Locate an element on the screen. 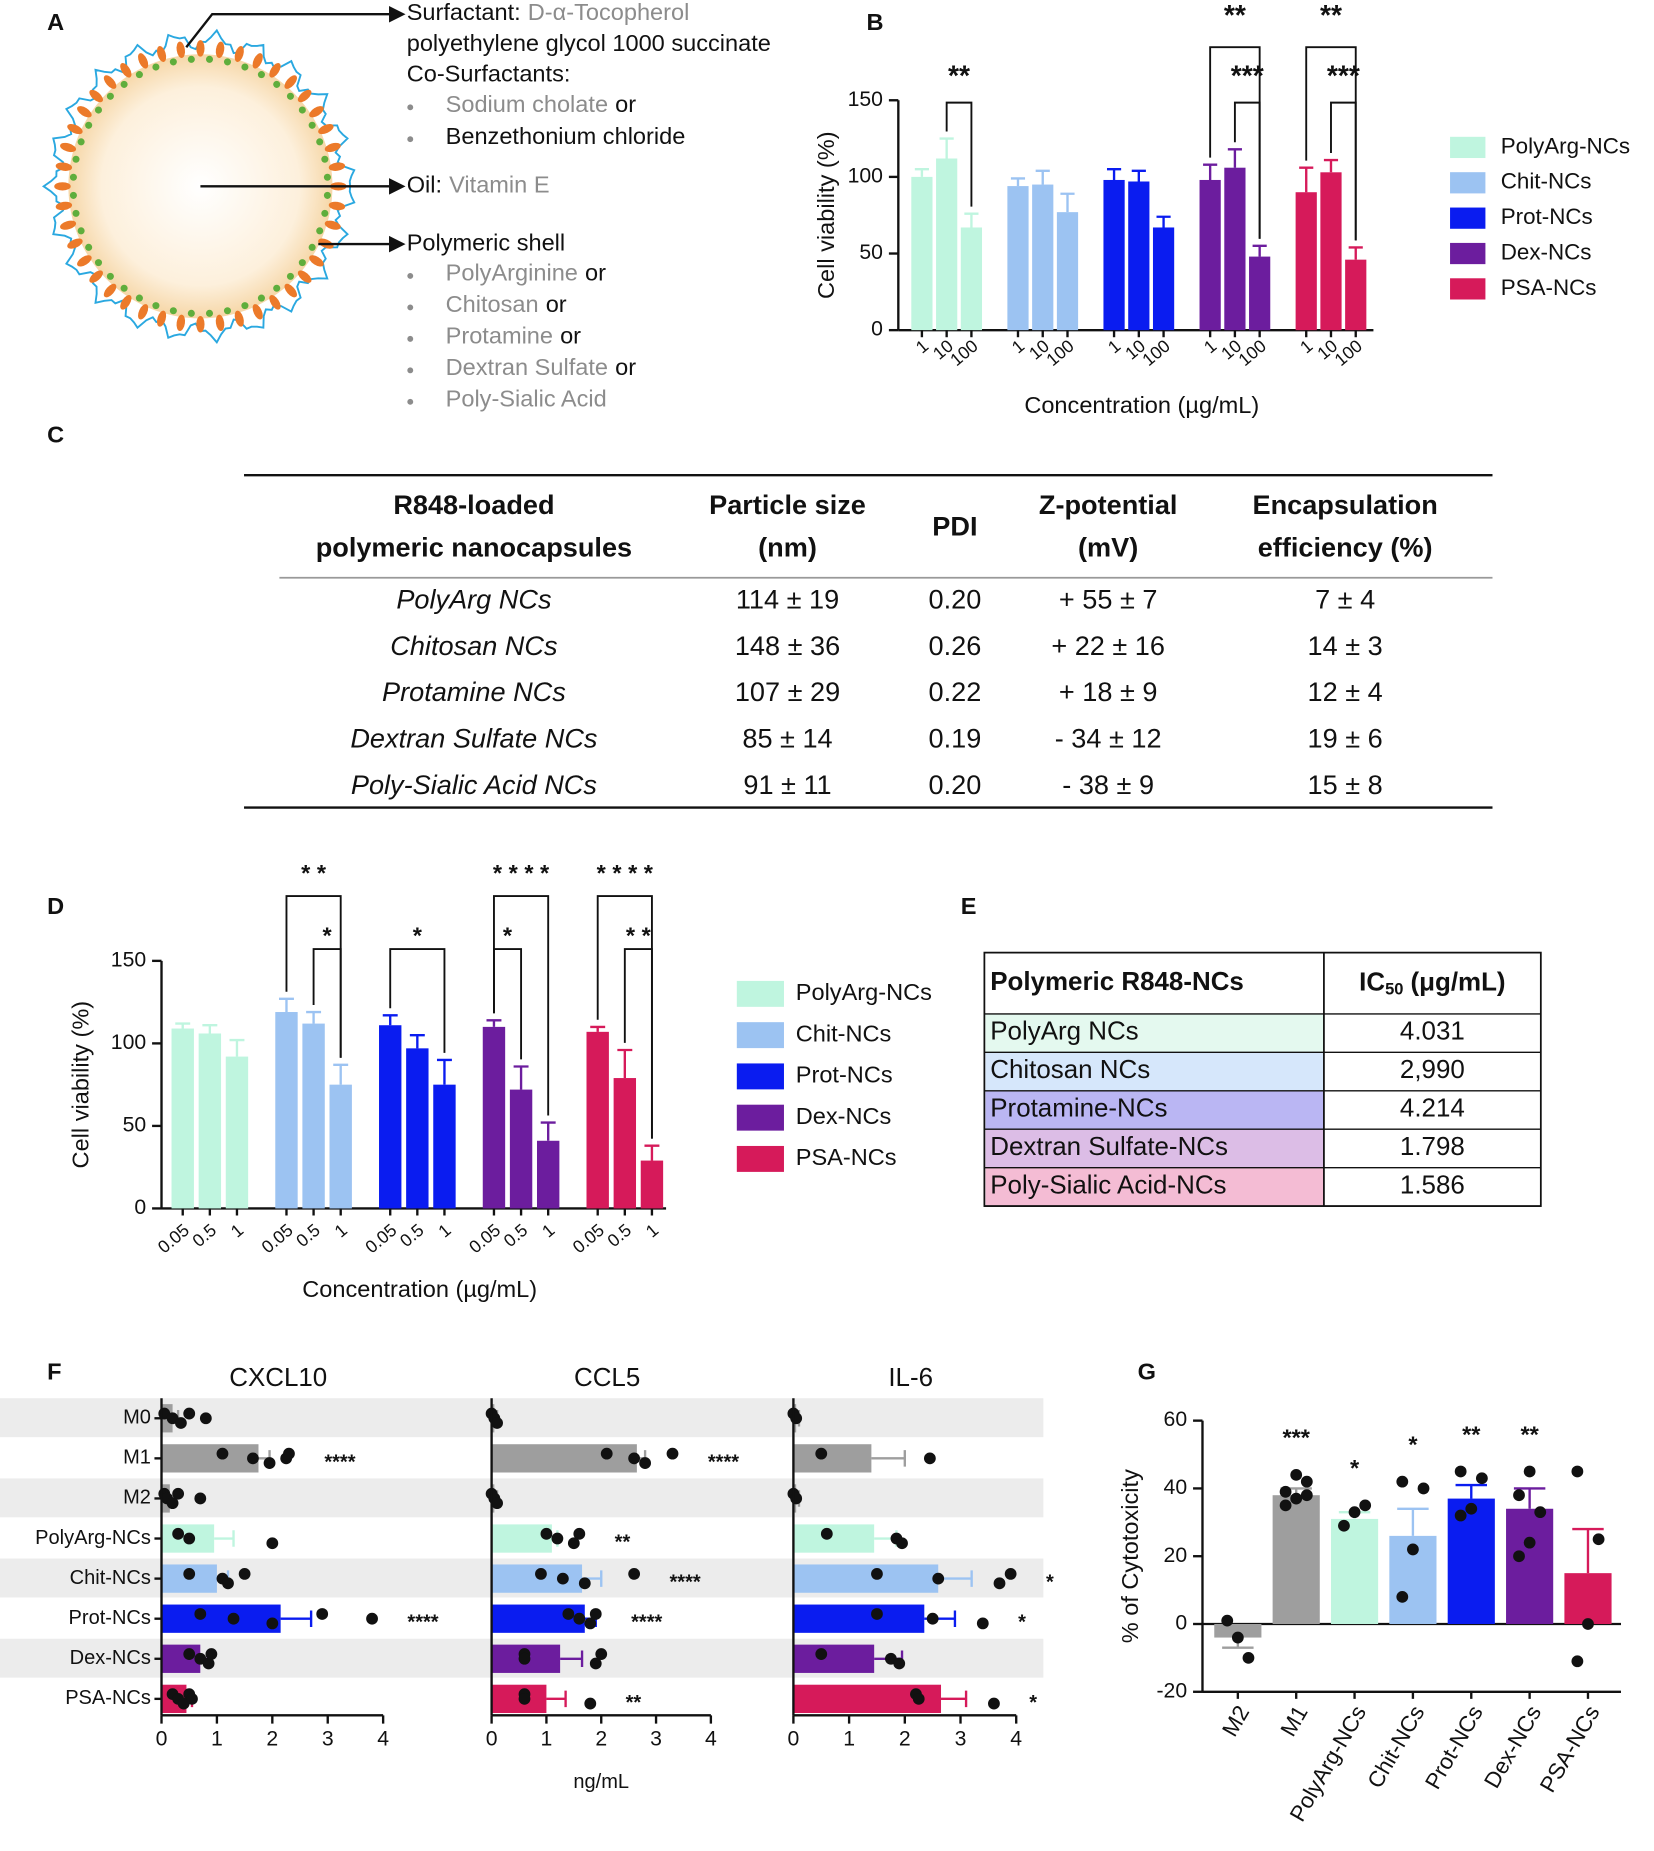  oil-text: Oil: Vitamin E is located at coordinates (478, 185).